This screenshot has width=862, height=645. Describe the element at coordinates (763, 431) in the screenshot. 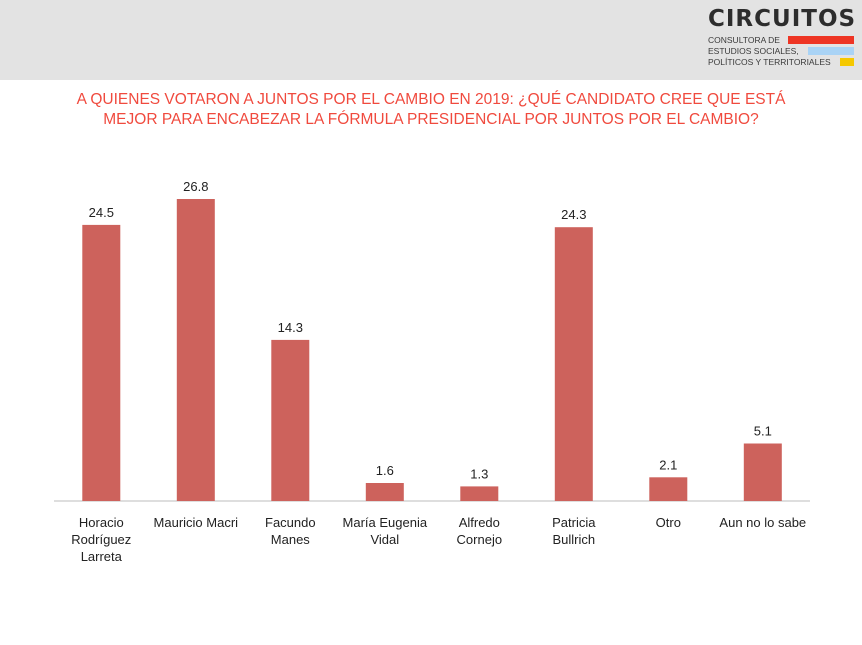

I see `data-label: 5.1` at that location.